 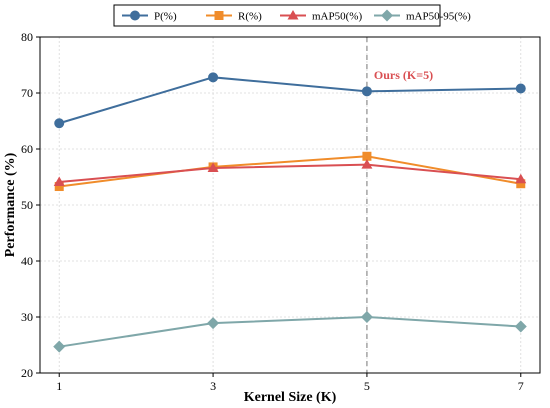 I want to click on x-tick-label: 7, so click(x=521, y=386).